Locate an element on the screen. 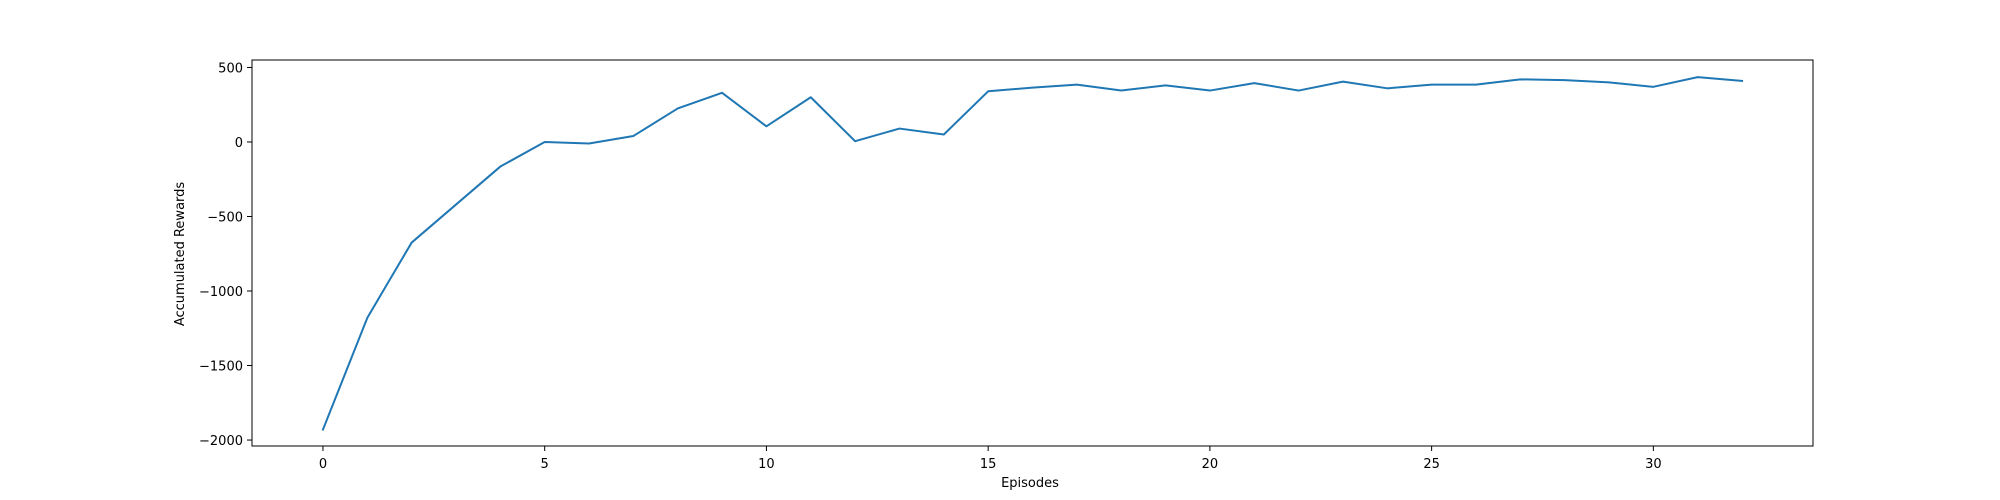  x-tick-label: 30 is located at coordinates (1653, 464).